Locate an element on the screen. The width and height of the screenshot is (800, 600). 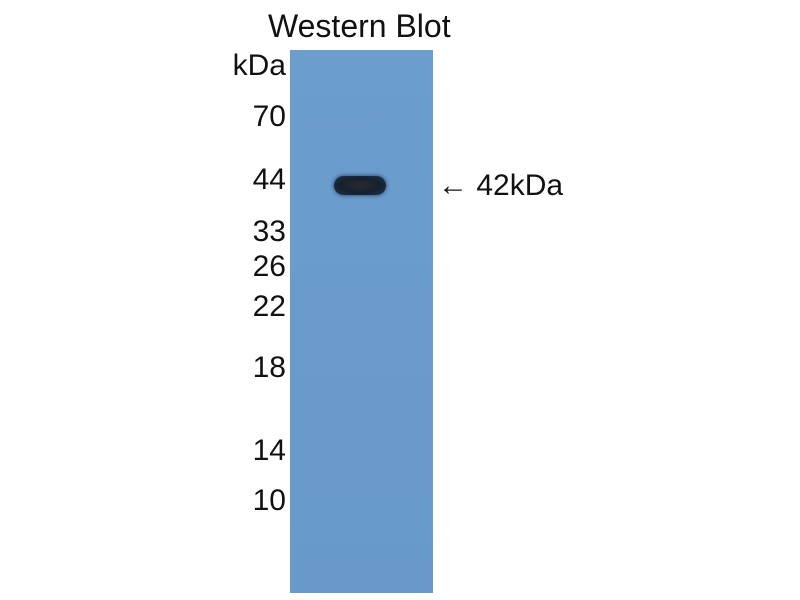
unit-label: kDa is located at coordinates (259, 65).